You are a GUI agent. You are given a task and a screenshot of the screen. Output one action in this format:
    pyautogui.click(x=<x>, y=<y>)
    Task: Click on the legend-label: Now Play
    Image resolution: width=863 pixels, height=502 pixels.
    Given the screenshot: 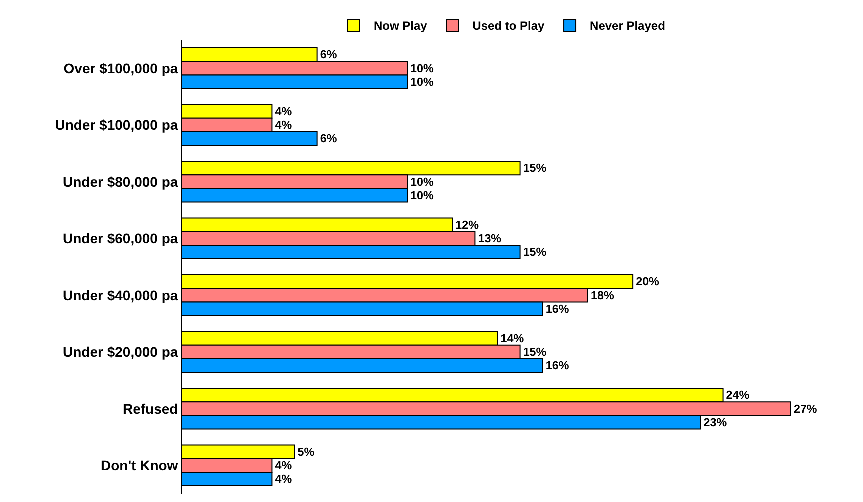 What is the action you would take?
    pyautogui.click(x=401, y=26)
    